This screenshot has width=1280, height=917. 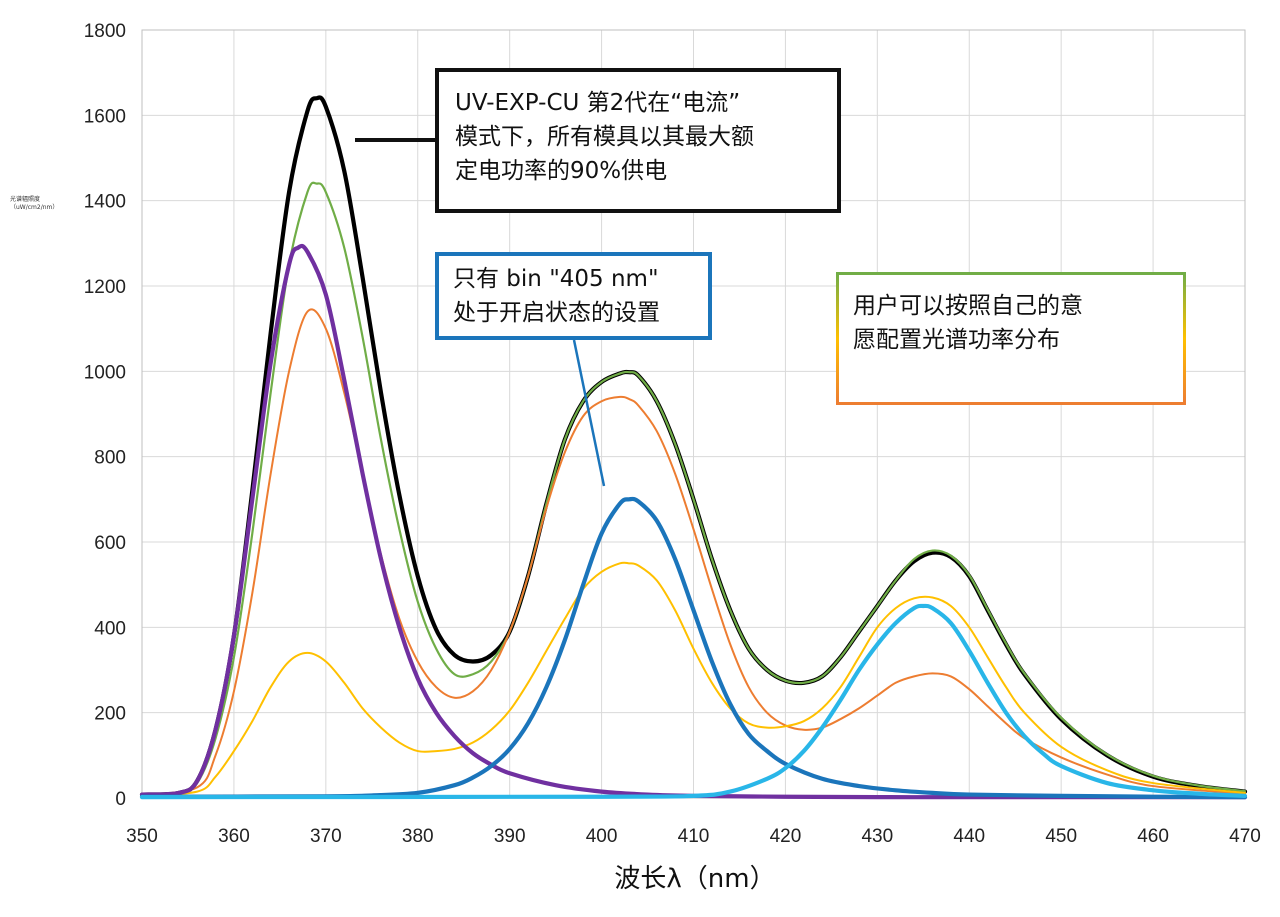 I want to click on annotation-line: UV-EXP-CU 第2代在“电流”, so click(x=598, y=103).